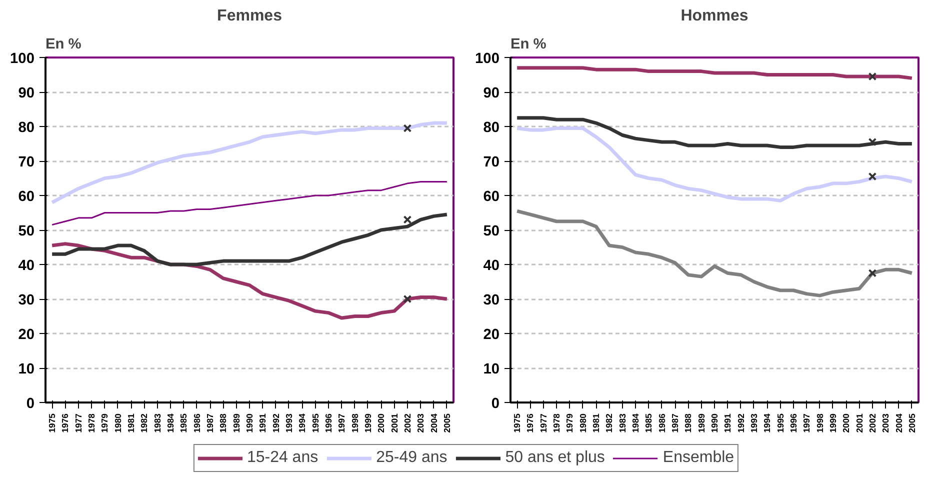  What do you see at coordinates (249, 16) in the screenshot?
I see `chart-title: Femmes` at bounding box center [249, 16].